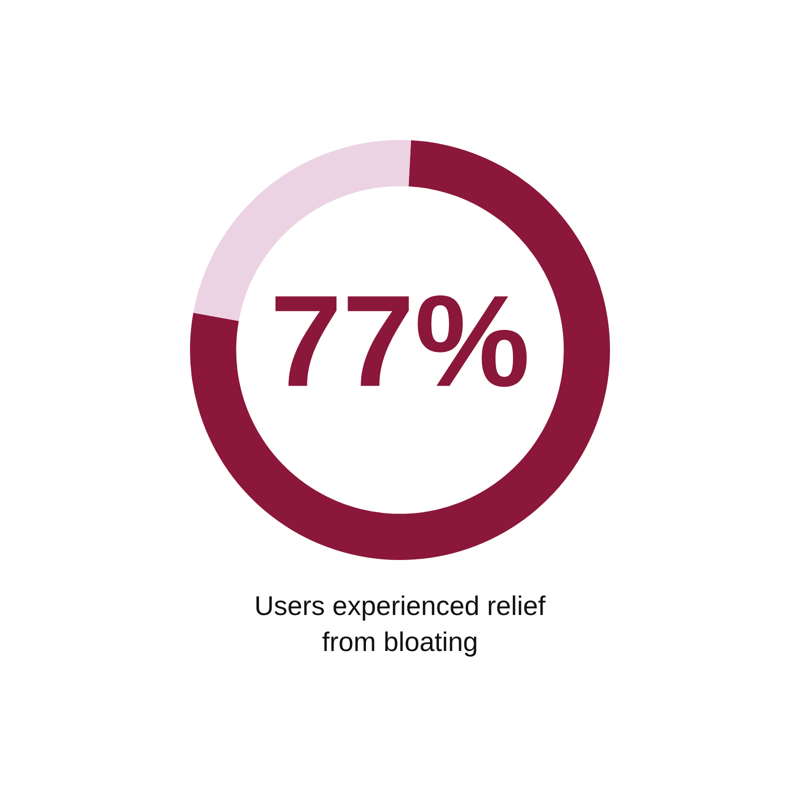  I want to click on text: Users experienced relief from bloating, so click(400, 624).